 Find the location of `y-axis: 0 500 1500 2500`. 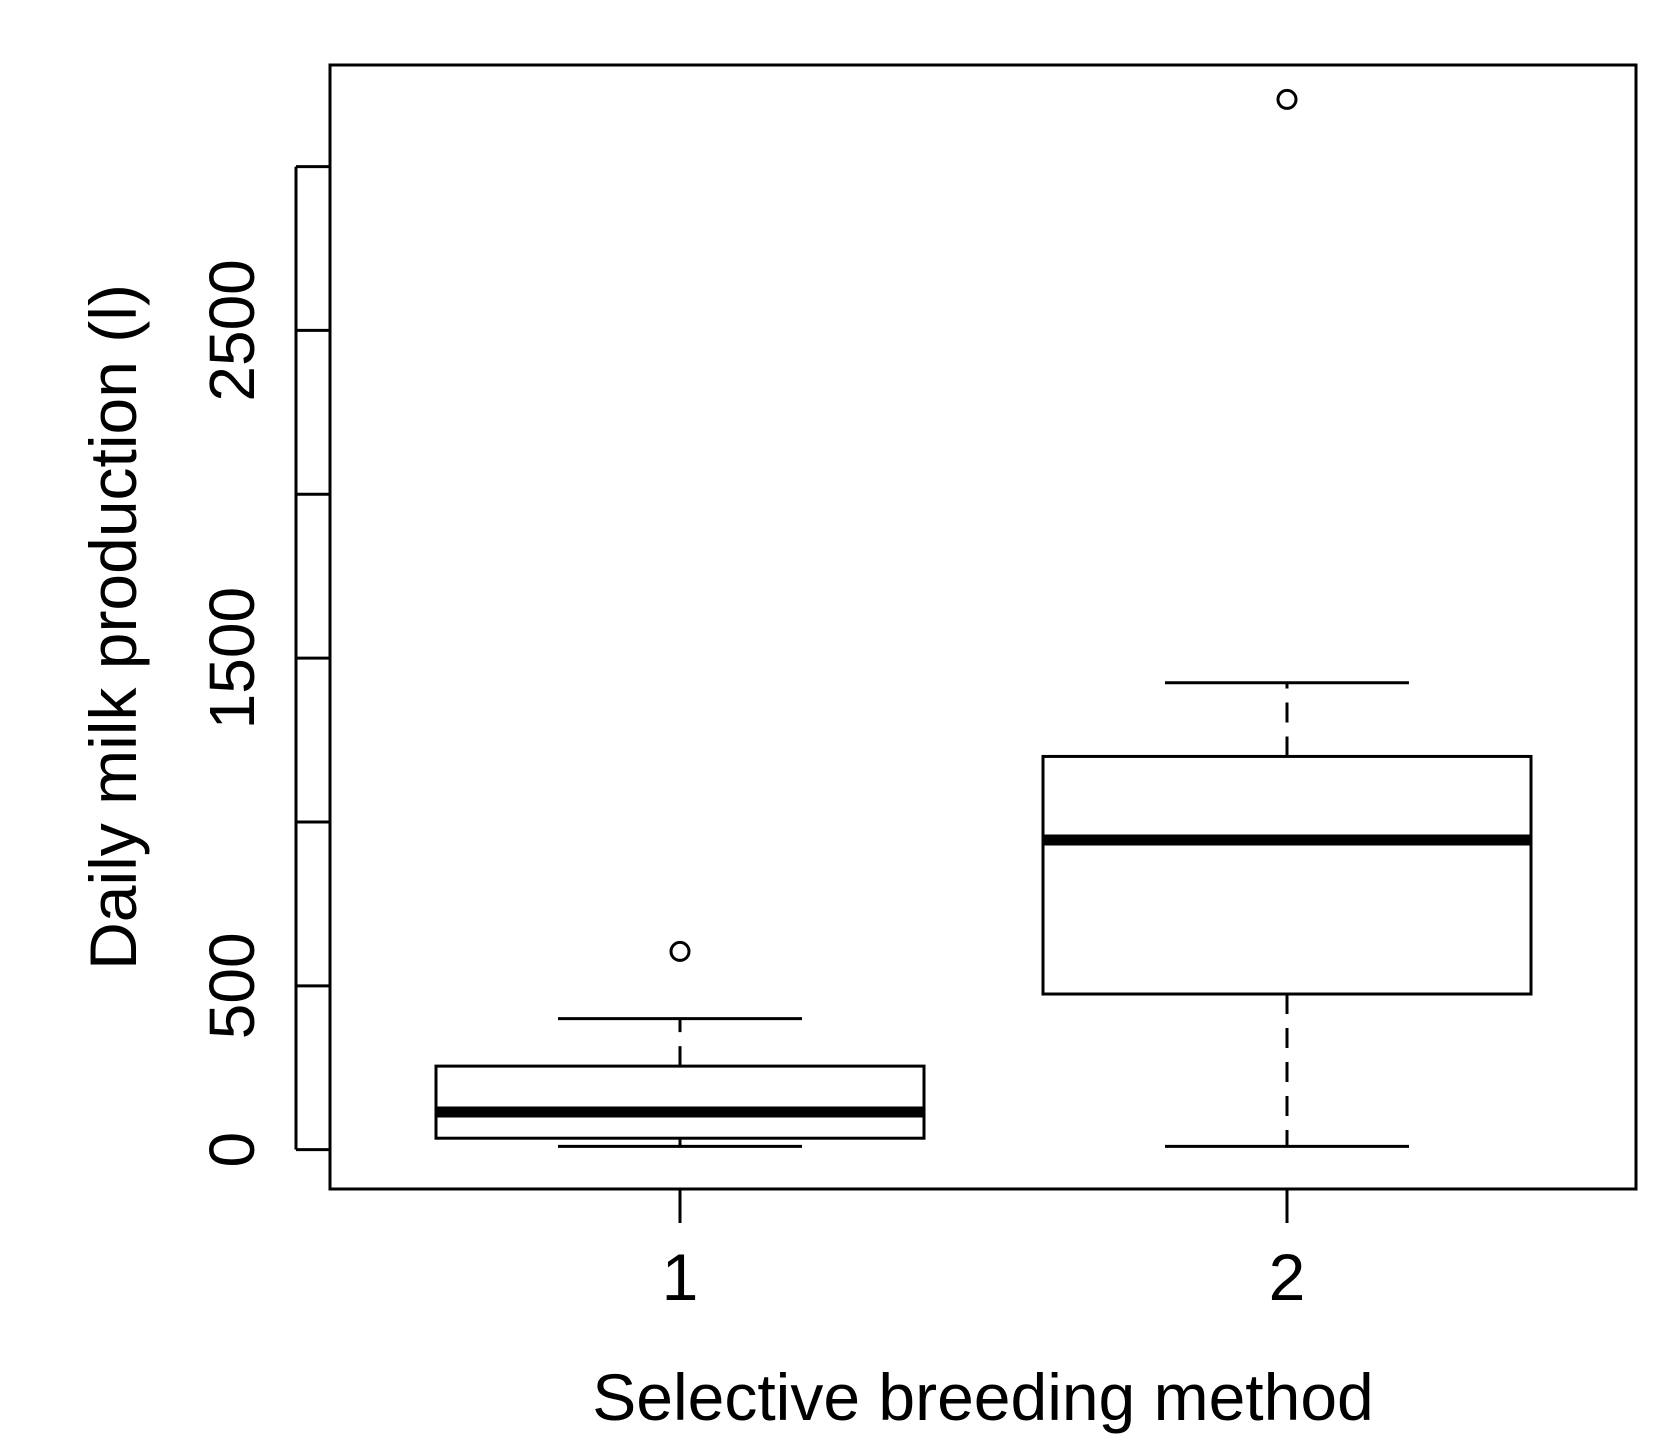

y-axis: 0 500 1500 2500 is located at coordinates (263, 666).